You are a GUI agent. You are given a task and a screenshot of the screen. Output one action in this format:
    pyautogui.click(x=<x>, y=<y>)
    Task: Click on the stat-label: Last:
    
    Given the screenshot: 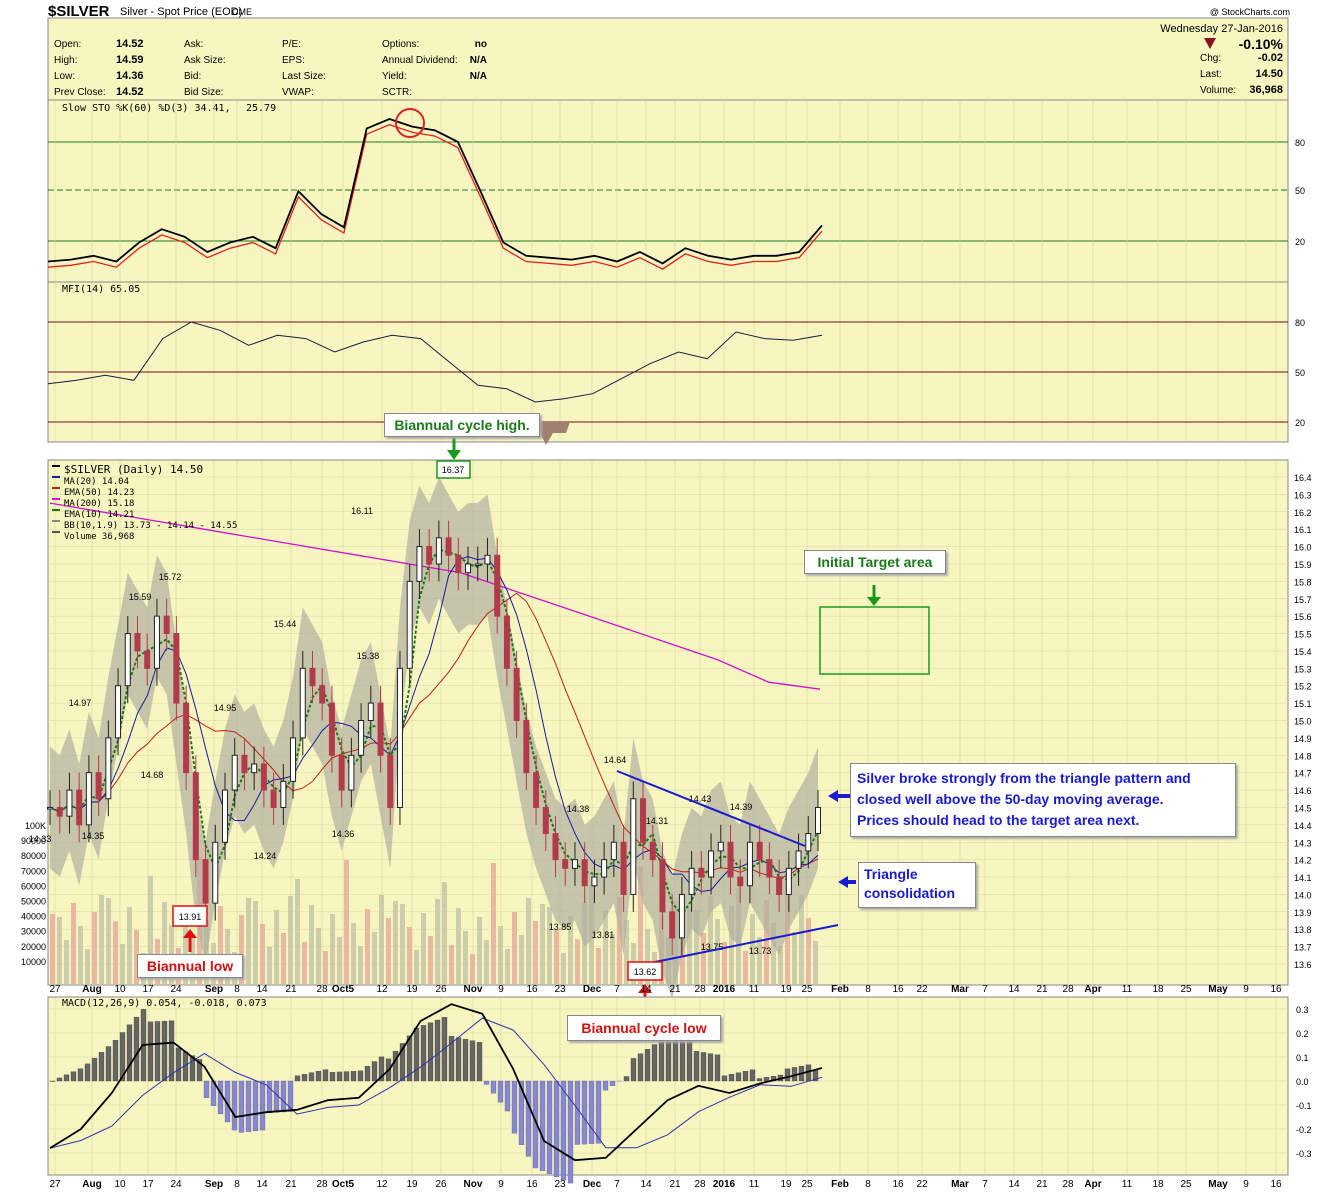 What is the action you would take?
    pyautogui.click(x=1211, y=74)
    